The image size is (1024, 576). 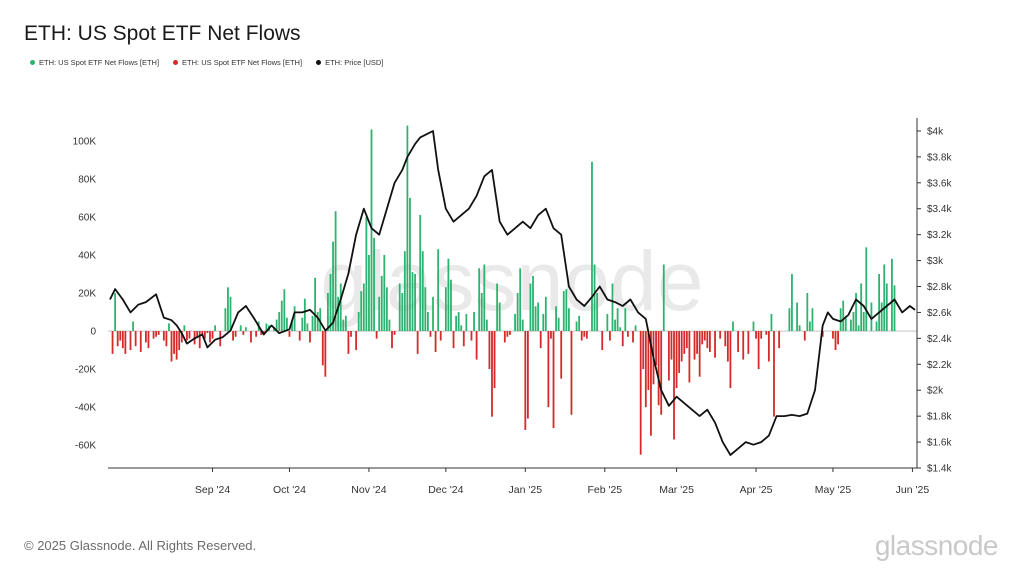 I want to click on y-right-tick-label: $3k, so click(x=935, y=261).